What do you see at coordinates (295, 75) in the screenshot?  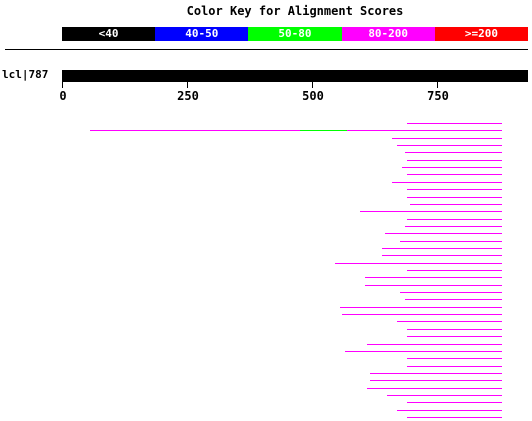 I see `query-bar` at bounding box center [295, 75].